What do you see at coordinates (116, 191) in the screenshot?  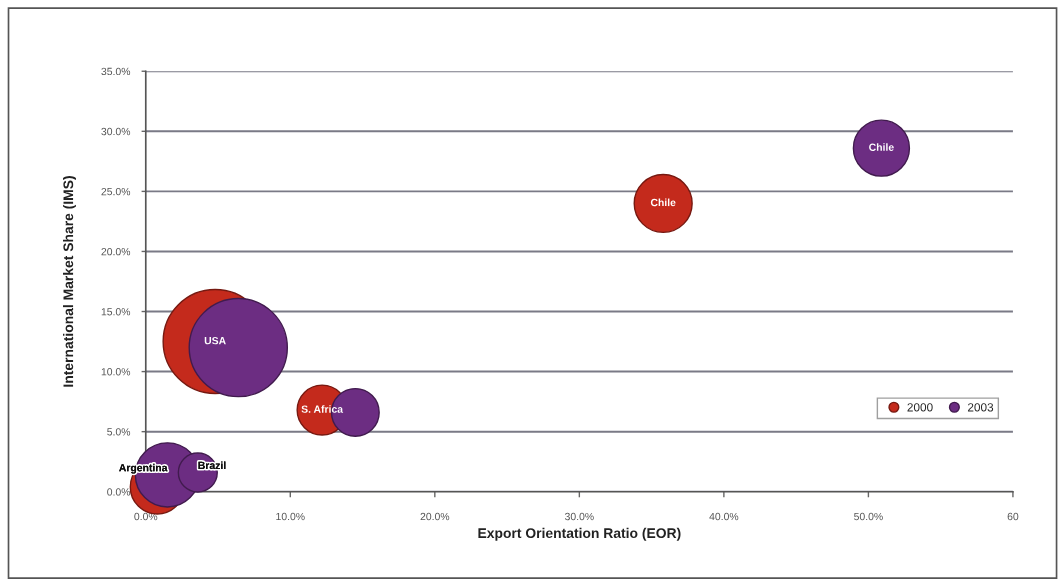 I see `y-tick-label: 25.0%` at bounding box center [116, 191].